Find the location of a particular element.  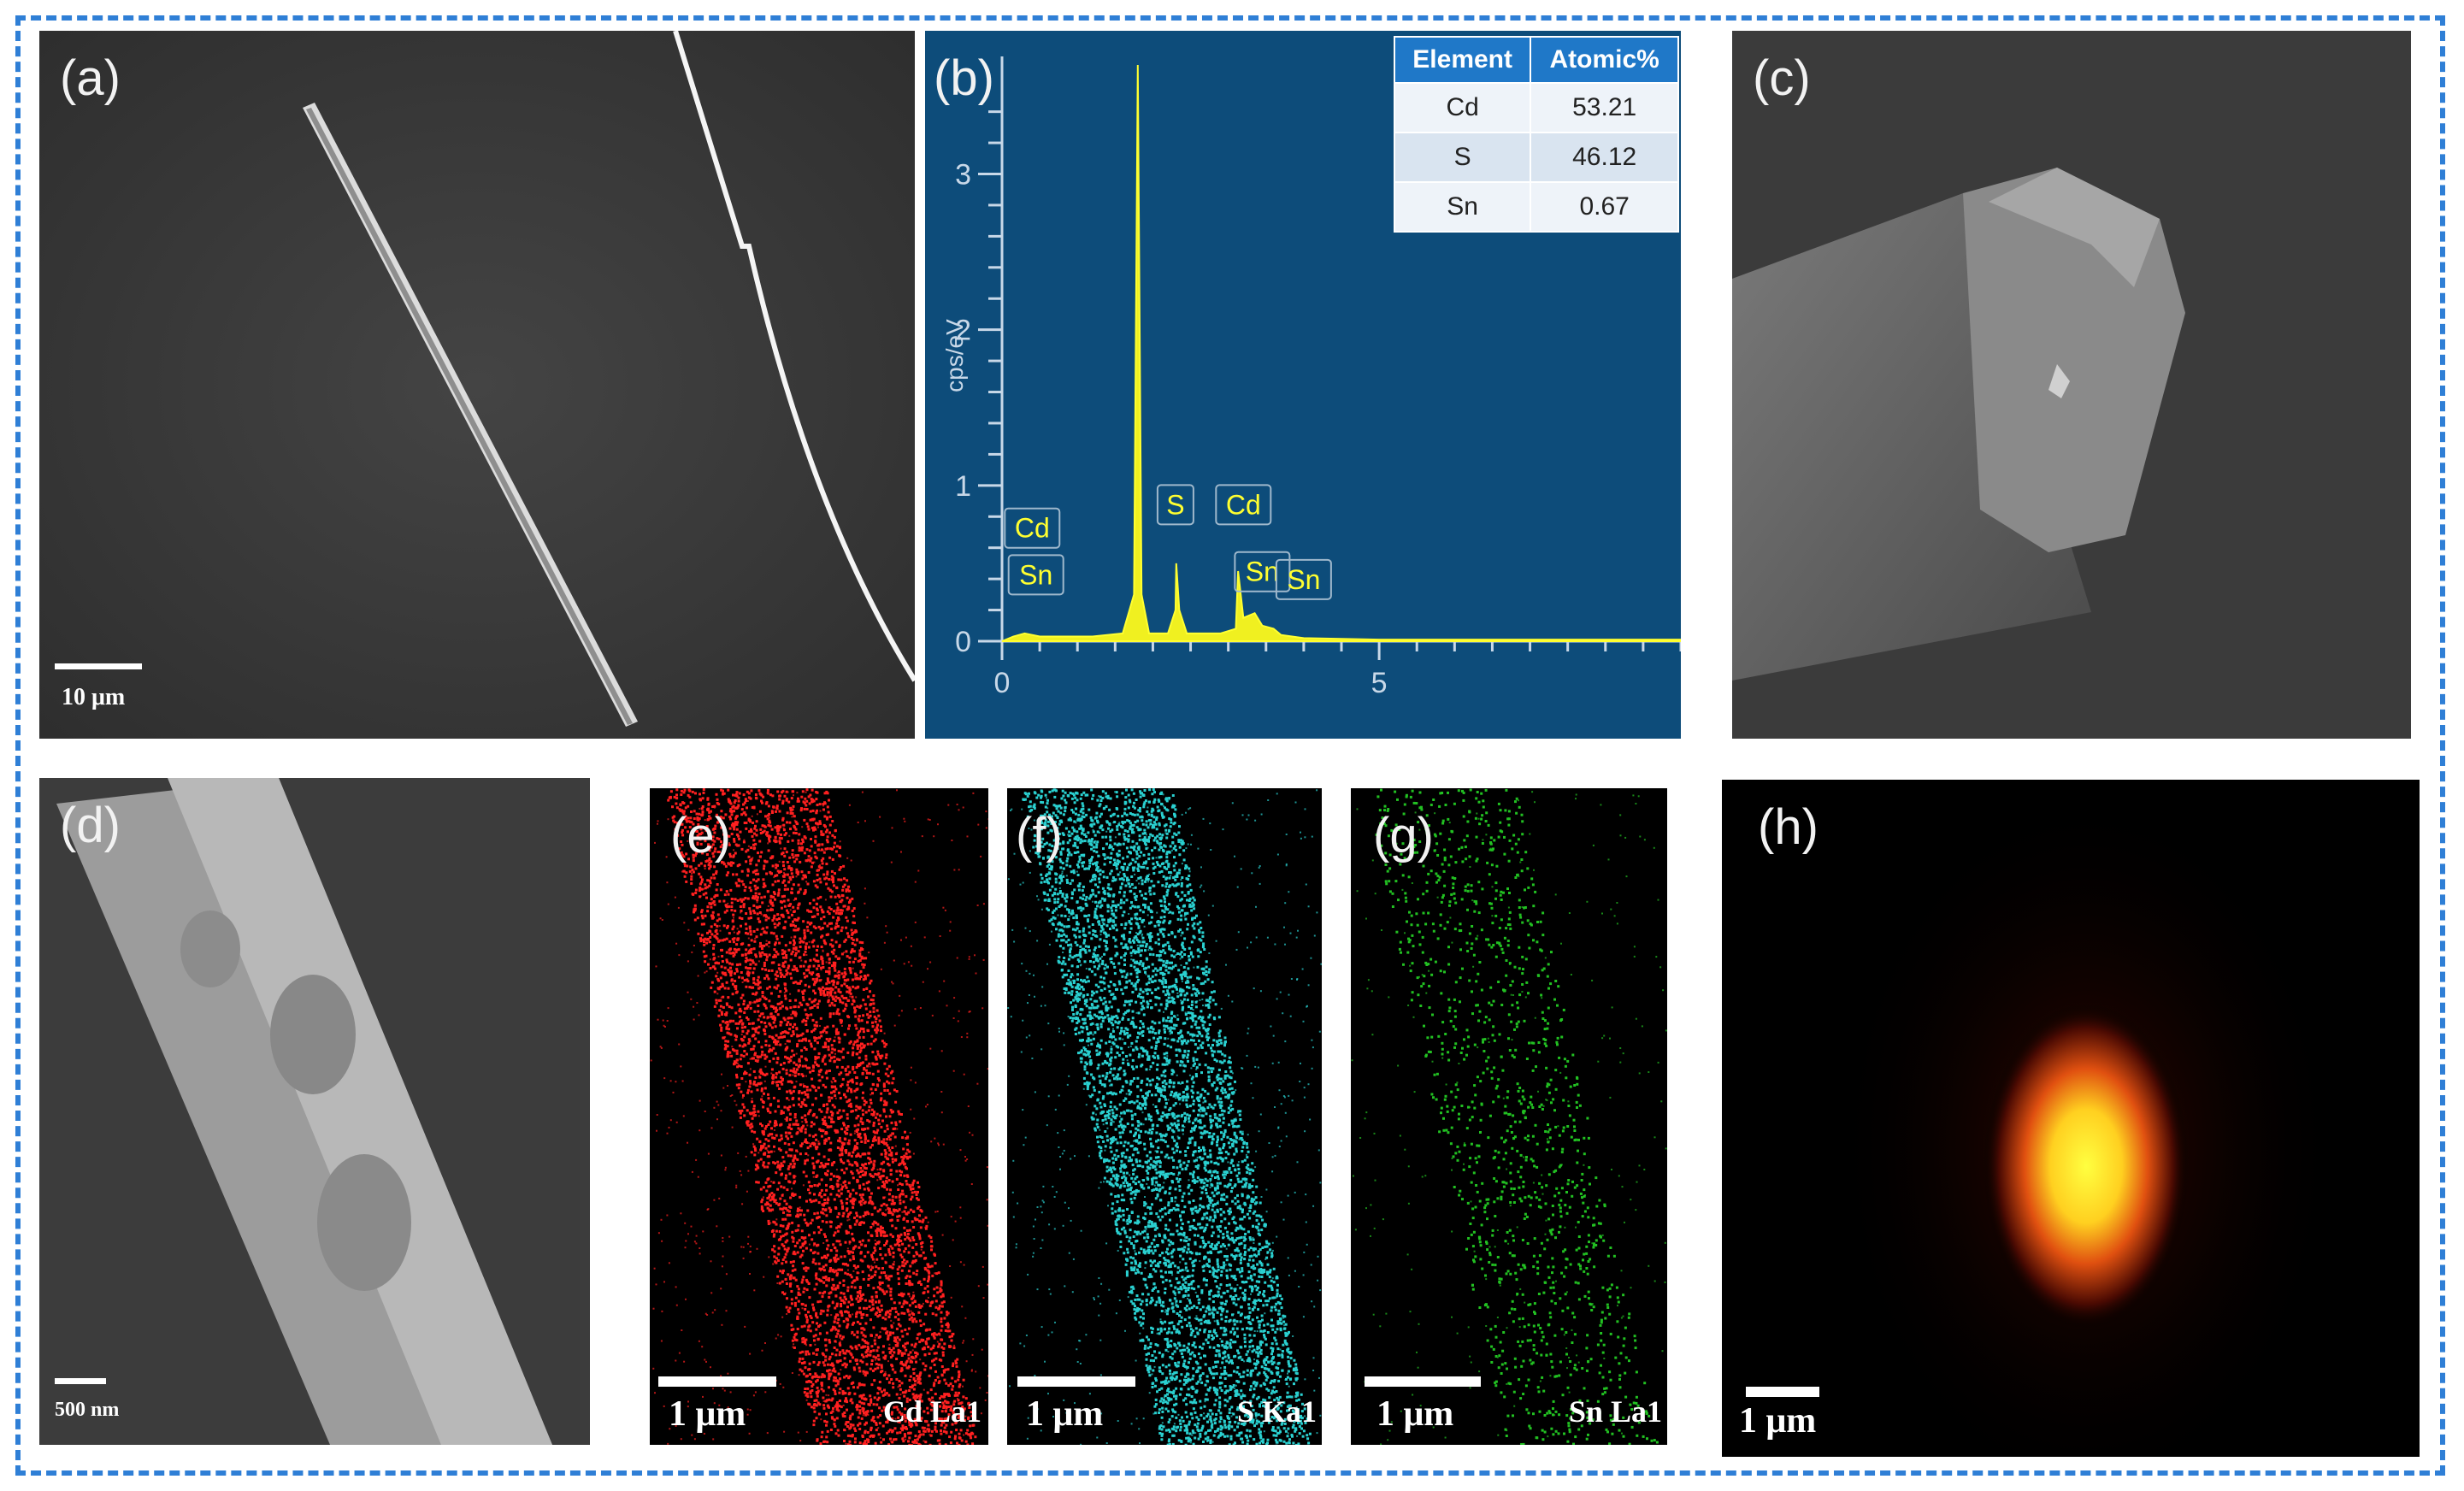

x-tick-label: 5 is located at coordinates (1379, 683).